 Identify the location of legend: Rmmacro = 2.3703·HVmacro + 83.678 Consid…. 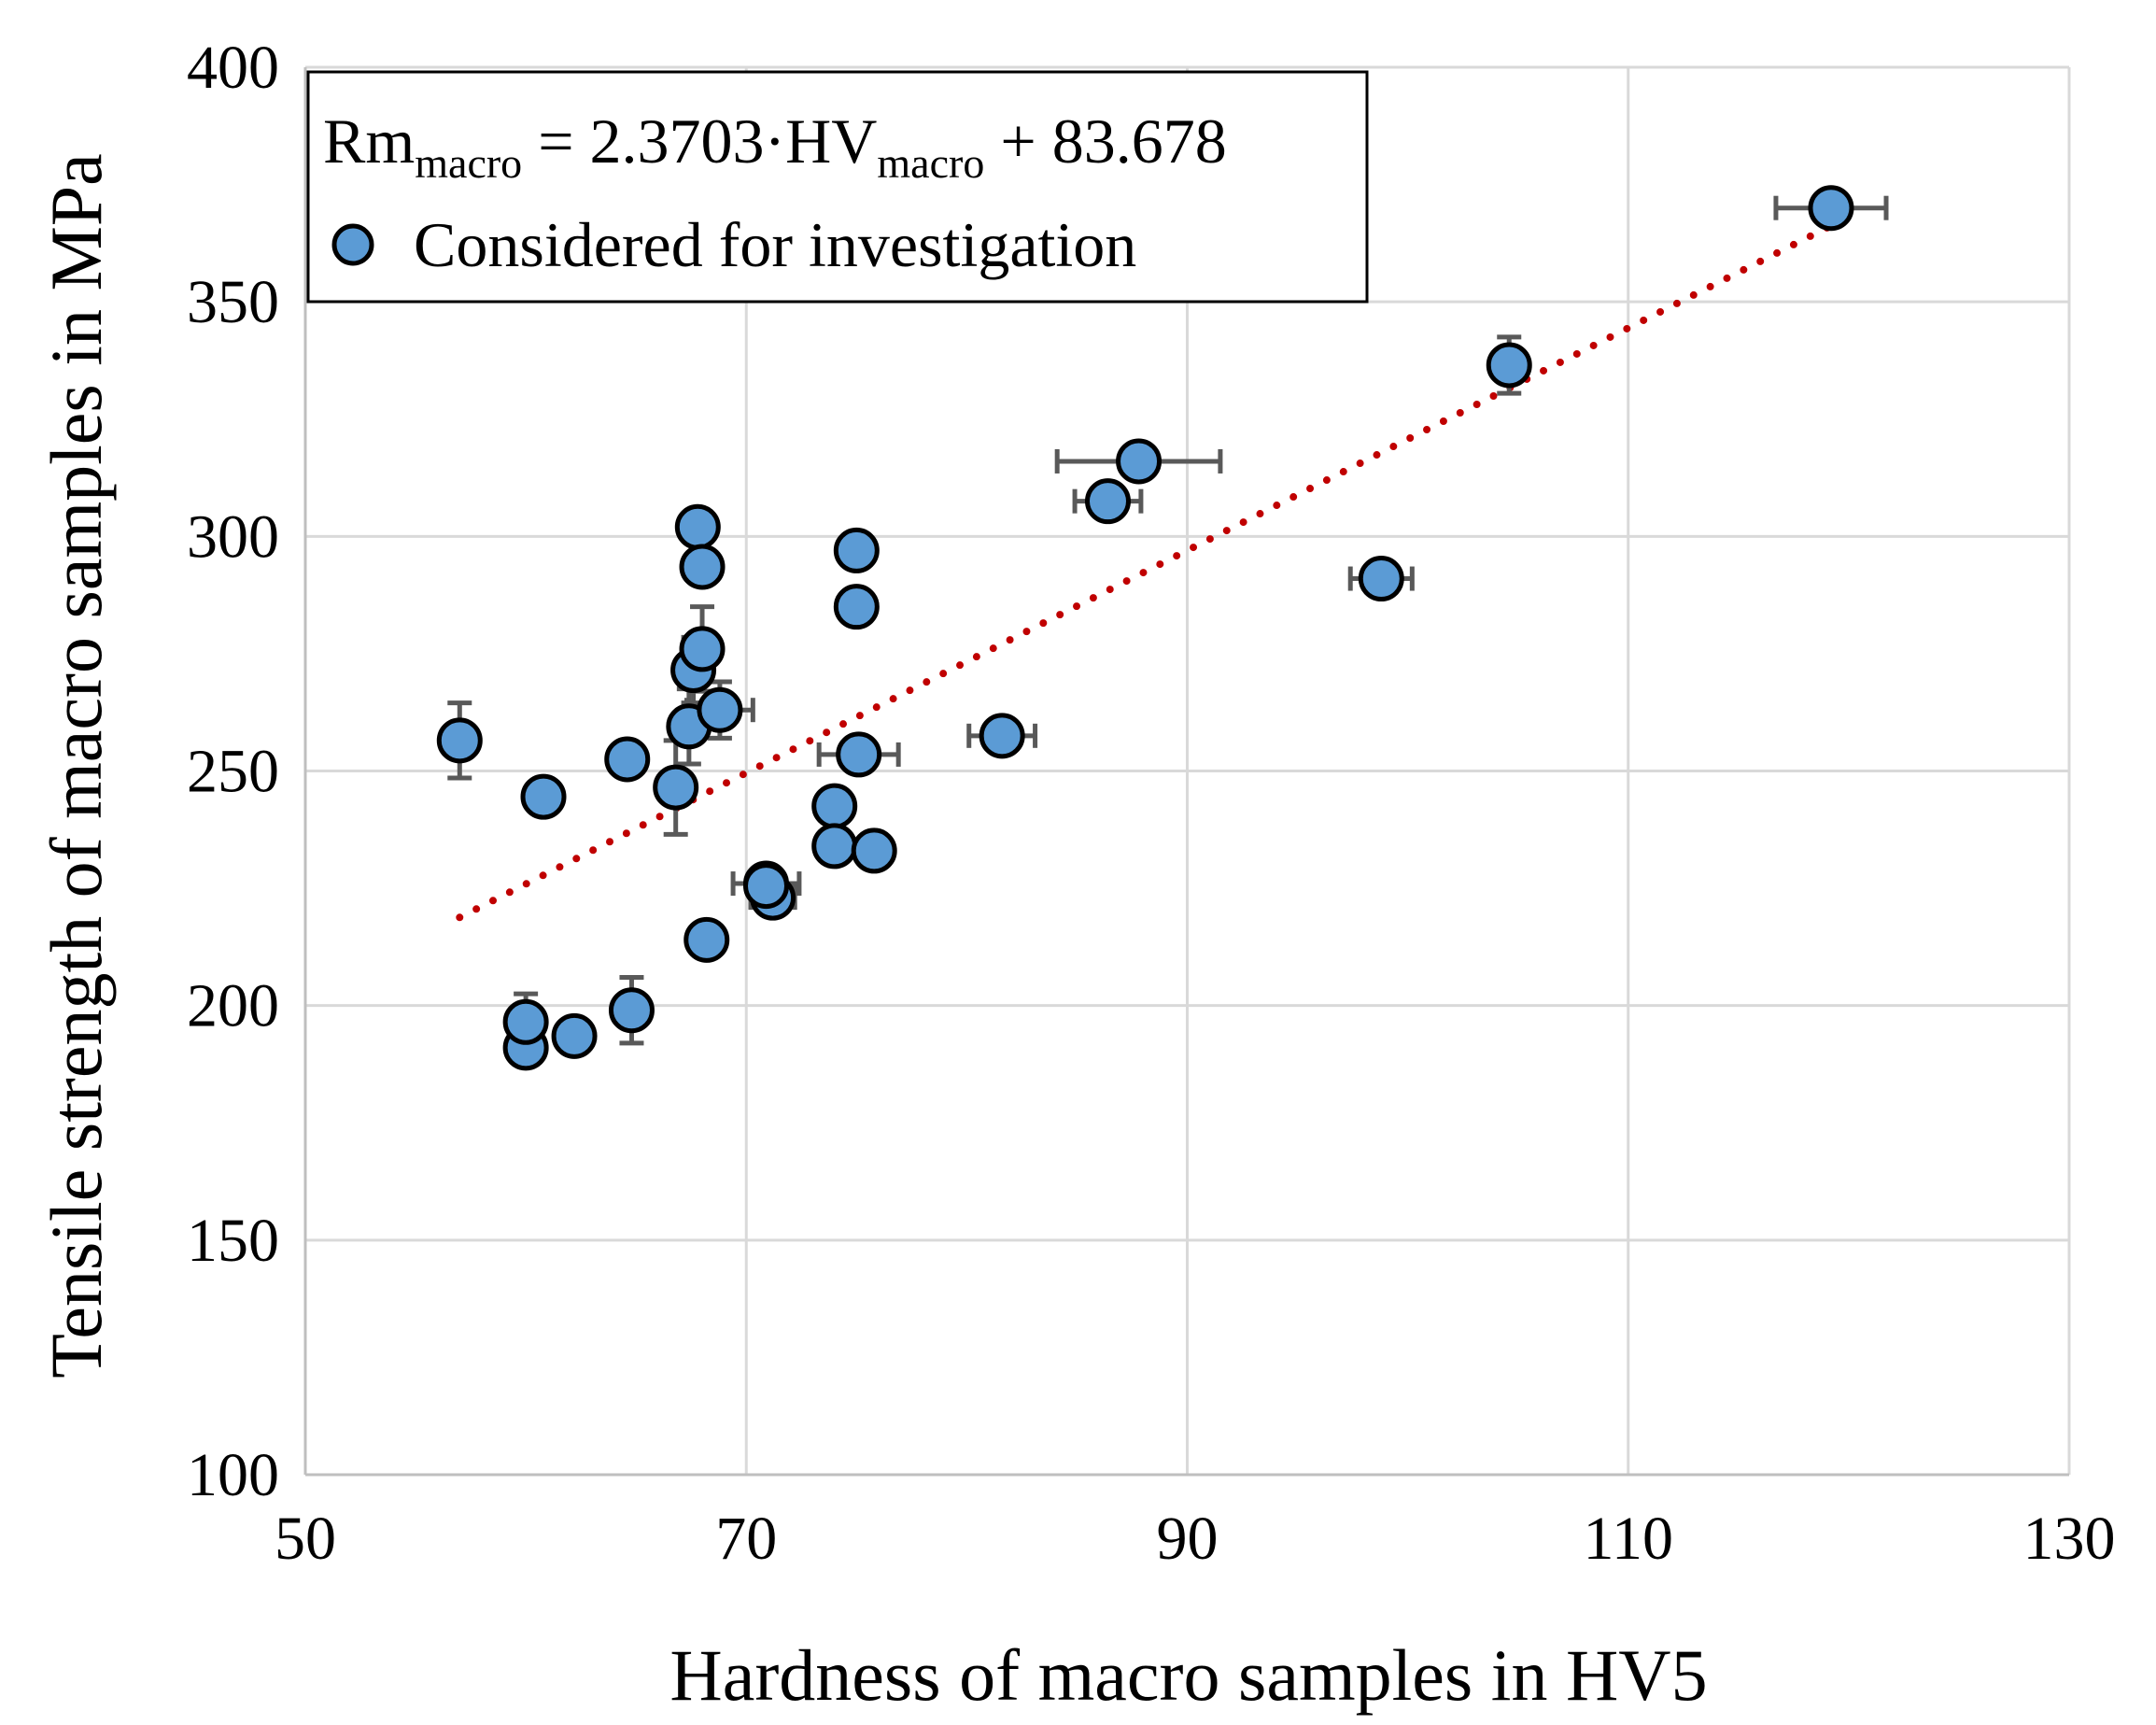
(837, 187).